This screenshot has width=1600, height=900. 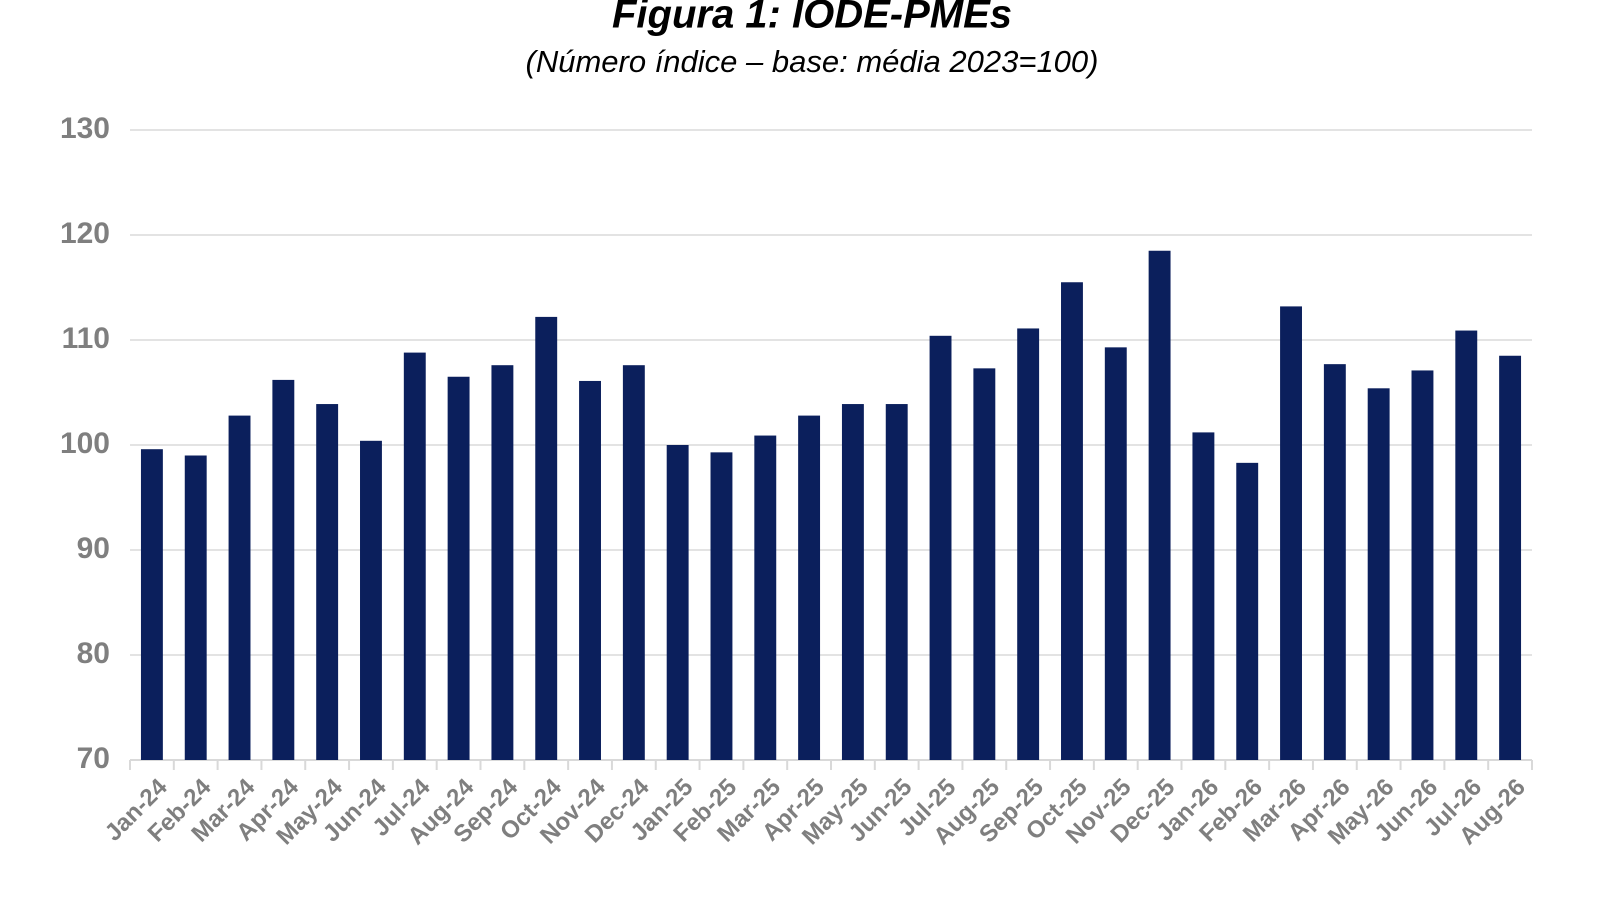 I want to click on chart-subtitle: (Número índice – base: média 2023=100), so click(x=812, y=61).